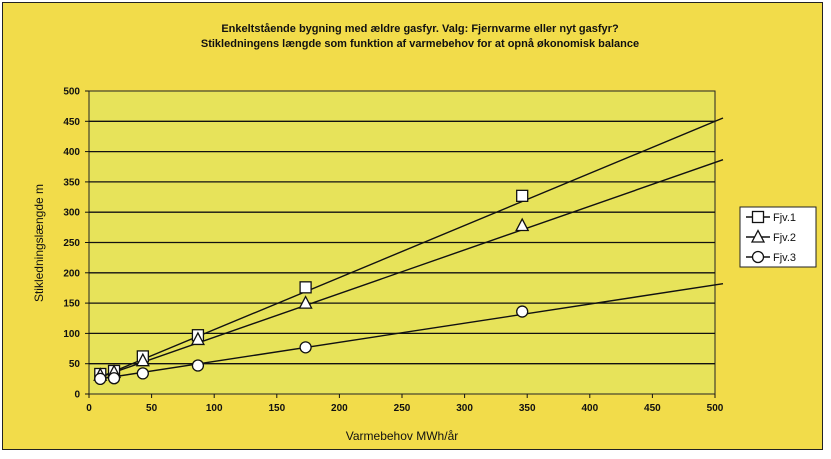 The height and width of the screenshot is (459, 831). Describe the element at coordinates (39, 243) in the screenshot. I see `y-axis-title: Stikledningslængde m` at that location.